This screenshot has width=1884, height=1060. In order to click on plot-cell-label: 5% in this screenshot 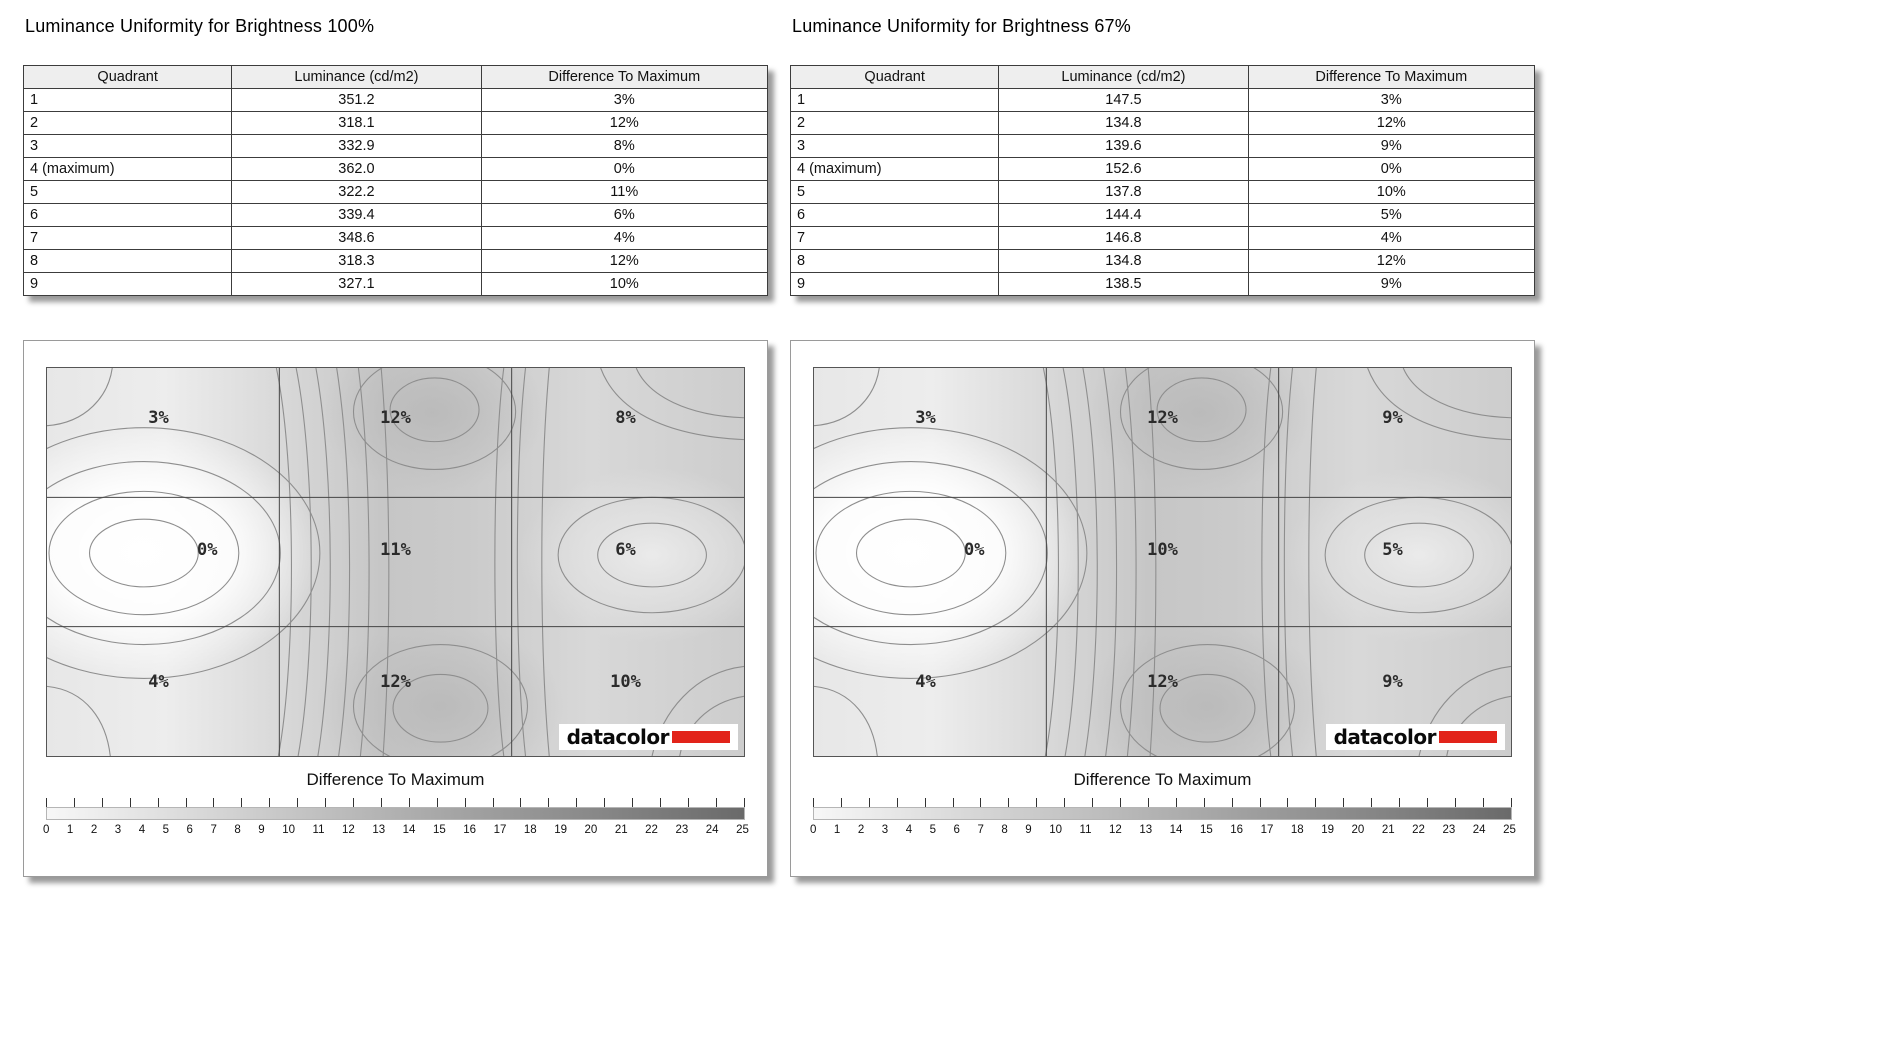, I will do `click(1392, 550)`.